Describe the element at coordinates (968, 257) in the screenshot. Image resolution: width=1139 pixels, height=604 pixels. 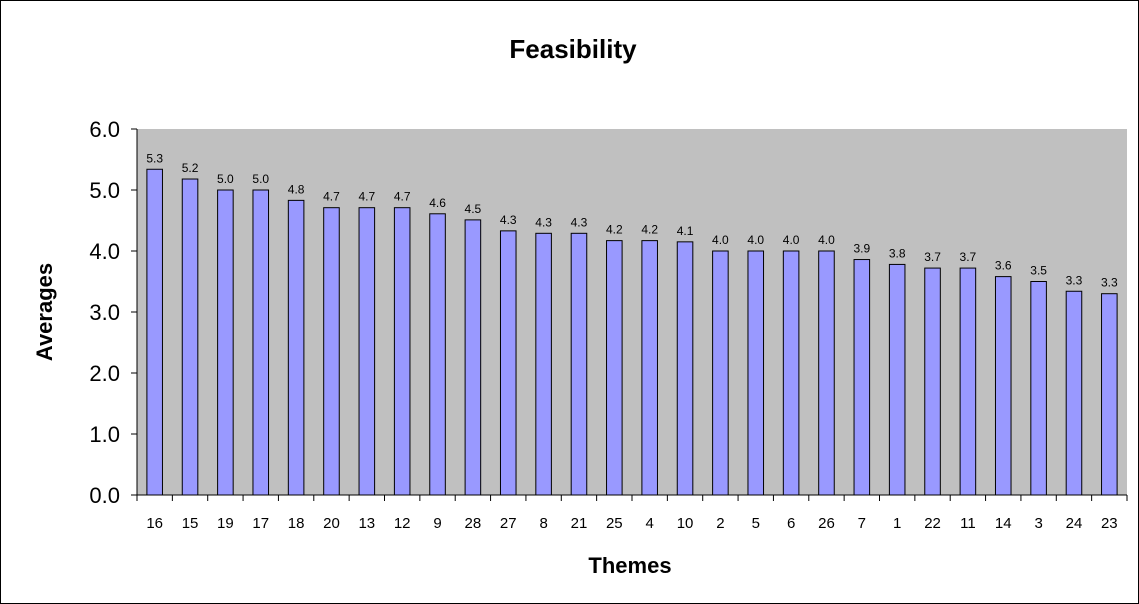
I see `data-label-11: 3.7` at that location.